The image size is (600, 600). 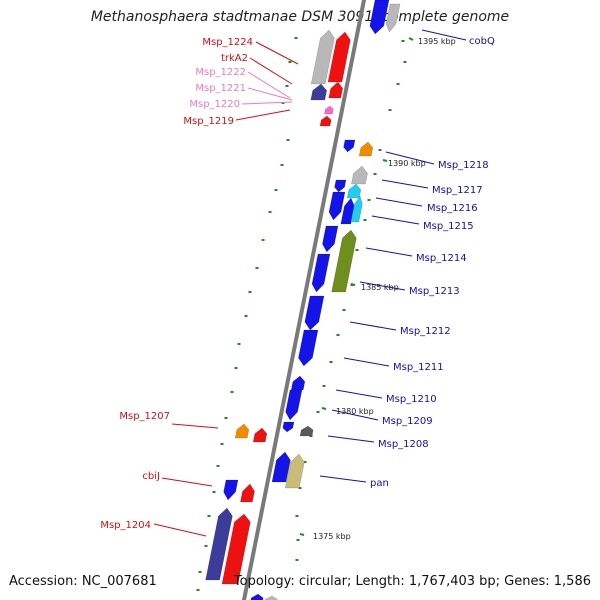 What do you see at coordinates (208, 121) in the screenshot?
I see `gene-label-msp-1219: Msp_1219` at bounding box center [208, 121].